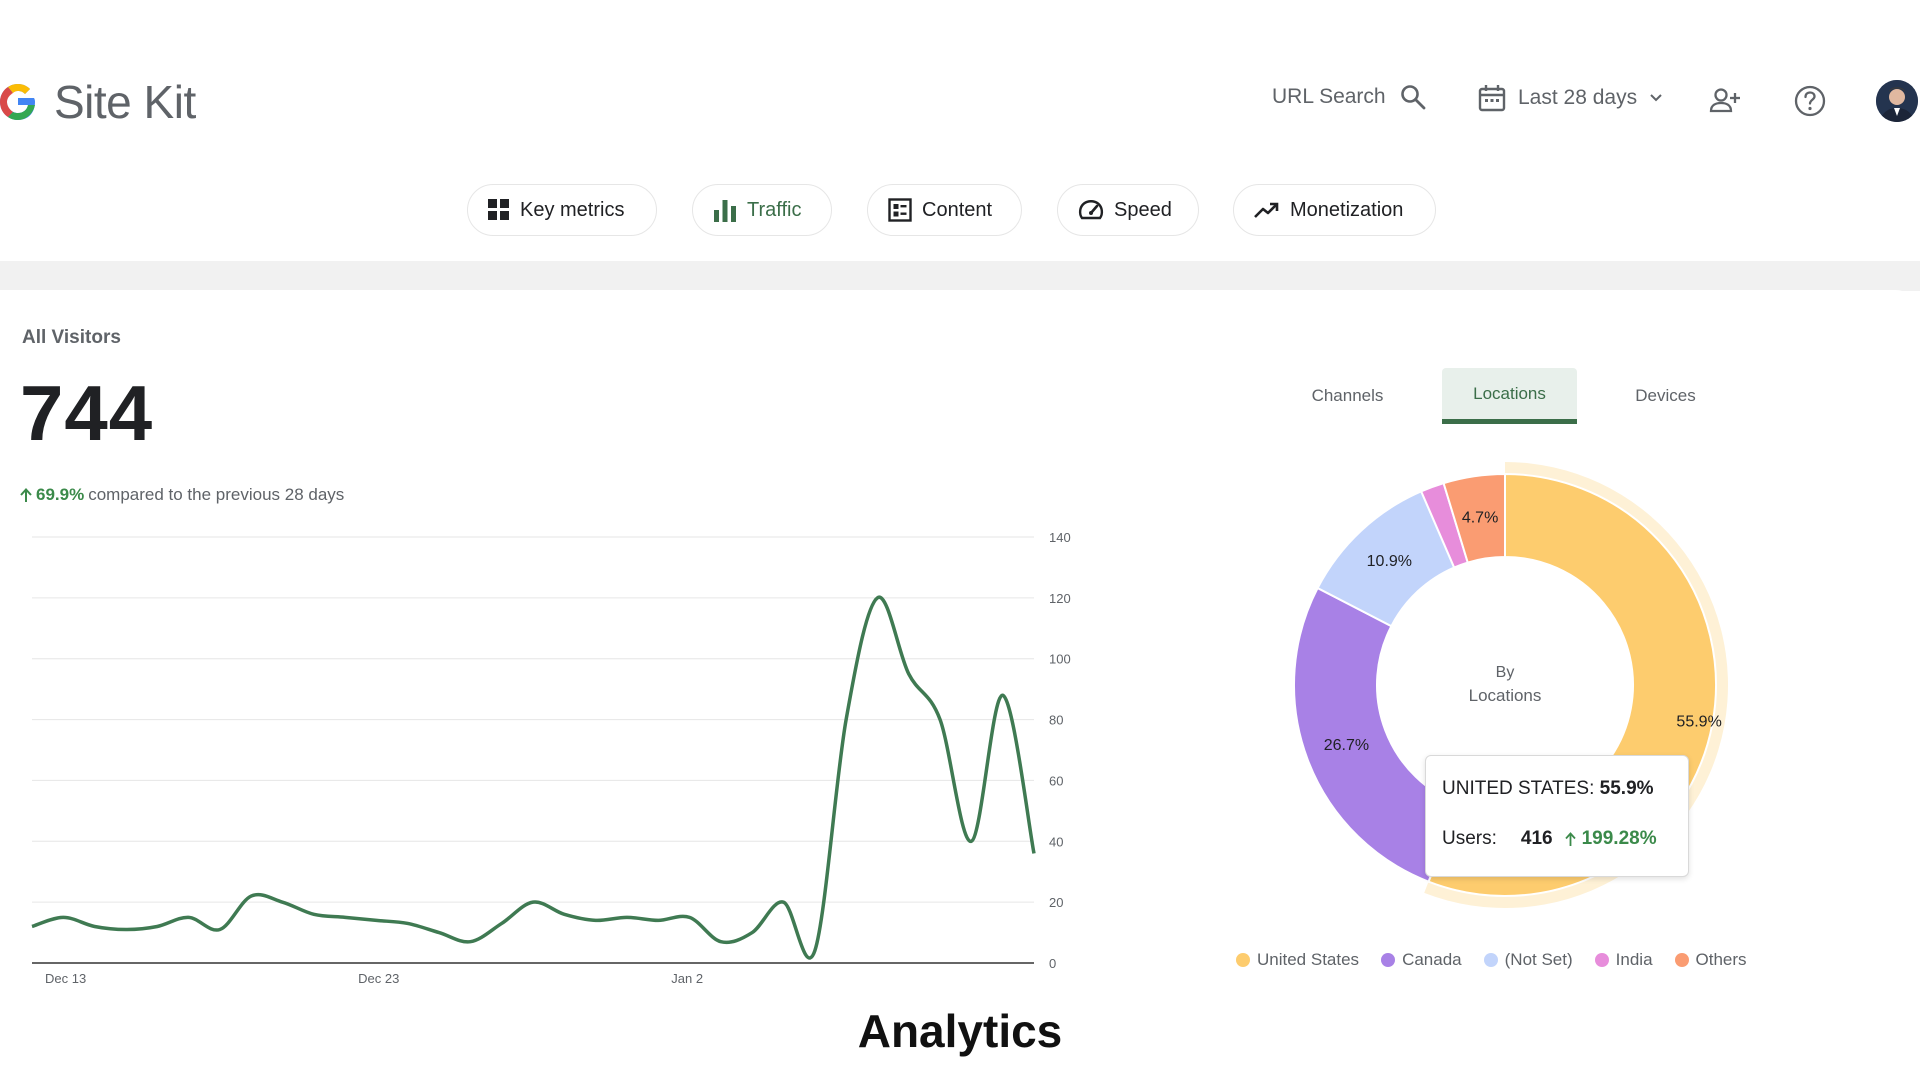 Image resolution: width=1920 pixels, height=1080 pixels. What do you see at coordinates (1056, 841) in the screenshot?
I see `y-tick-label: 40` at bounding box center [1056, 841].